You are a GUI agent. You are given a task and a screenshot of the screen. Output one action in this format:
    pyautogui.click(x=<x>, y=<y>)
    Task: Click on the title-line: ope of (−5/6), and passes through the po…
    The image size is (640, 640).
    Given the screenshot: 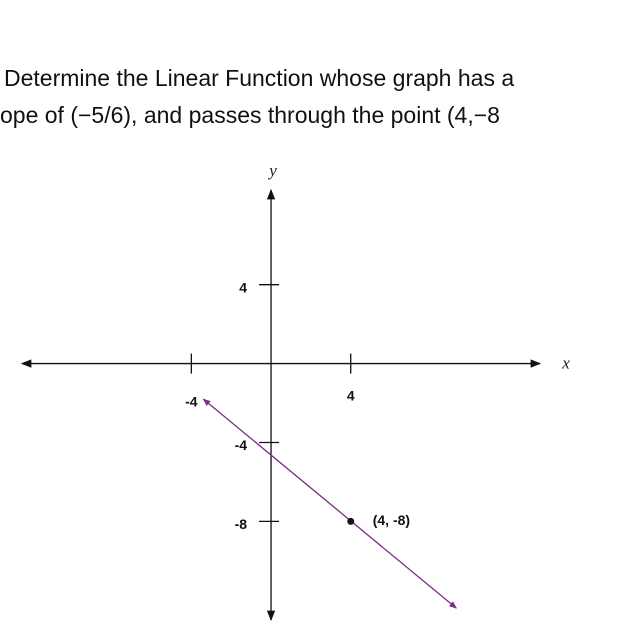 What is the action you would take?
    pyautogui.click(x=250, y=115)
    